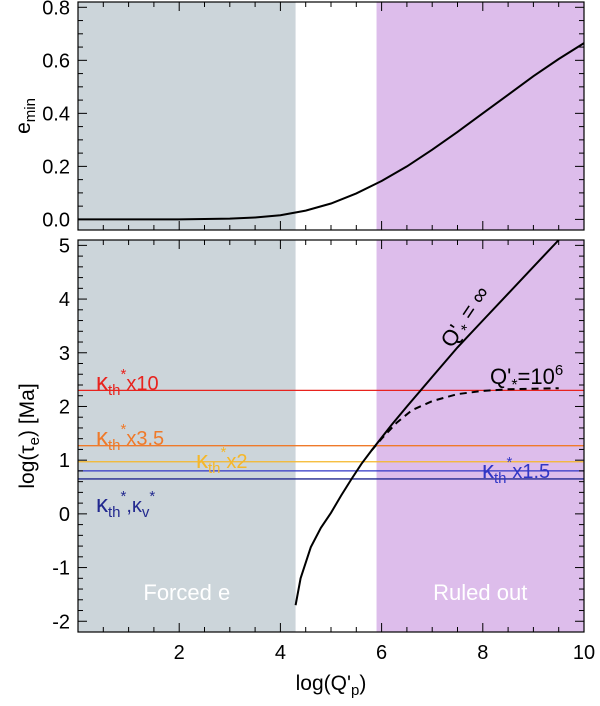 The image size is (600, 706). I want to click on series-label-sub: *, so click(514, 385).